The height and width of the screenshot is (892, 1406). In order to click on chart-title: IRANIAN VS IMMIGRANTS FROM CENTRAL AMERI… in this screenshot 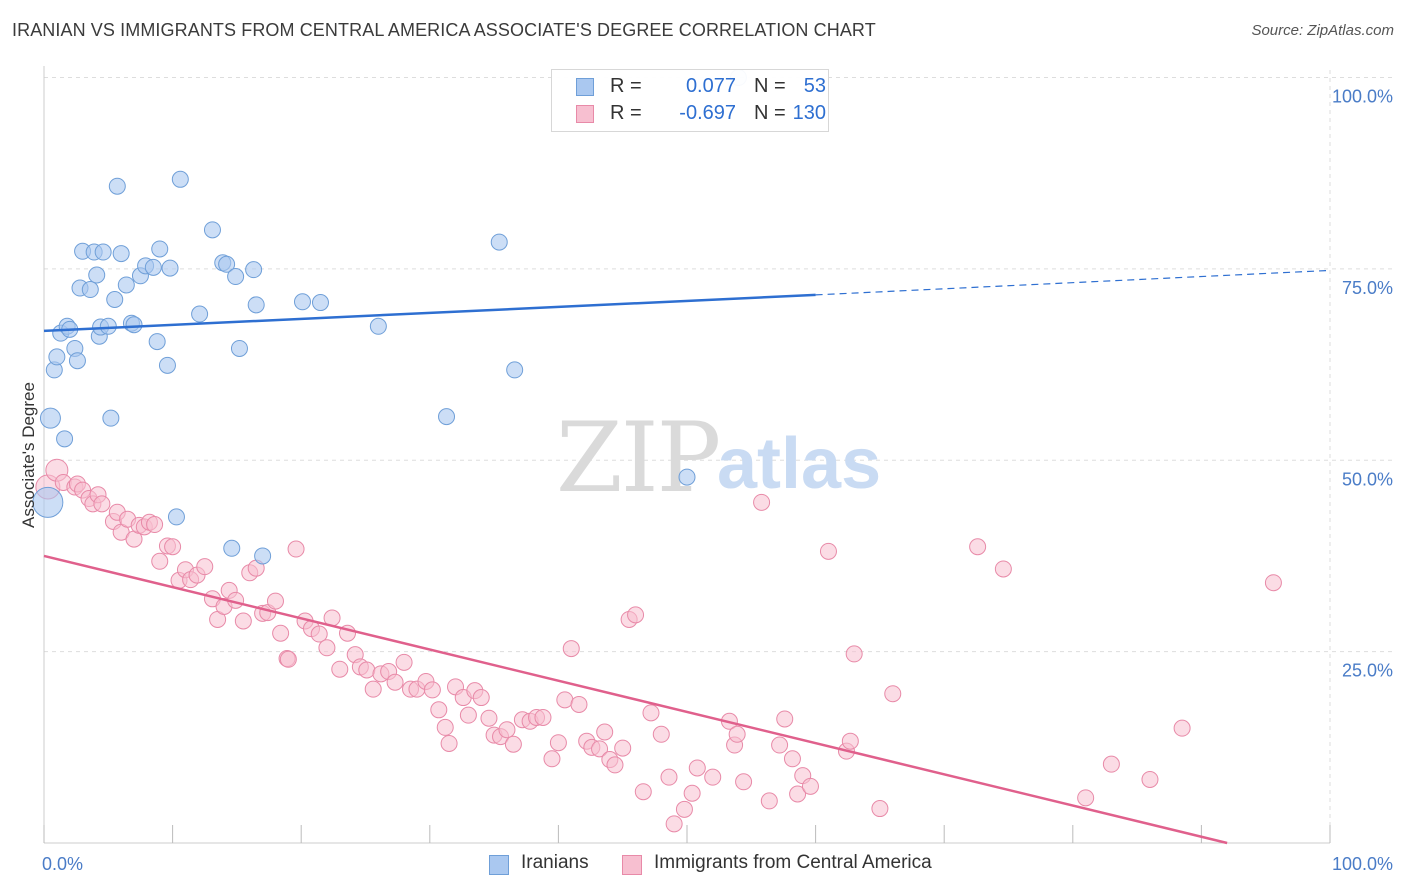, I will do `click(444, 30)`.